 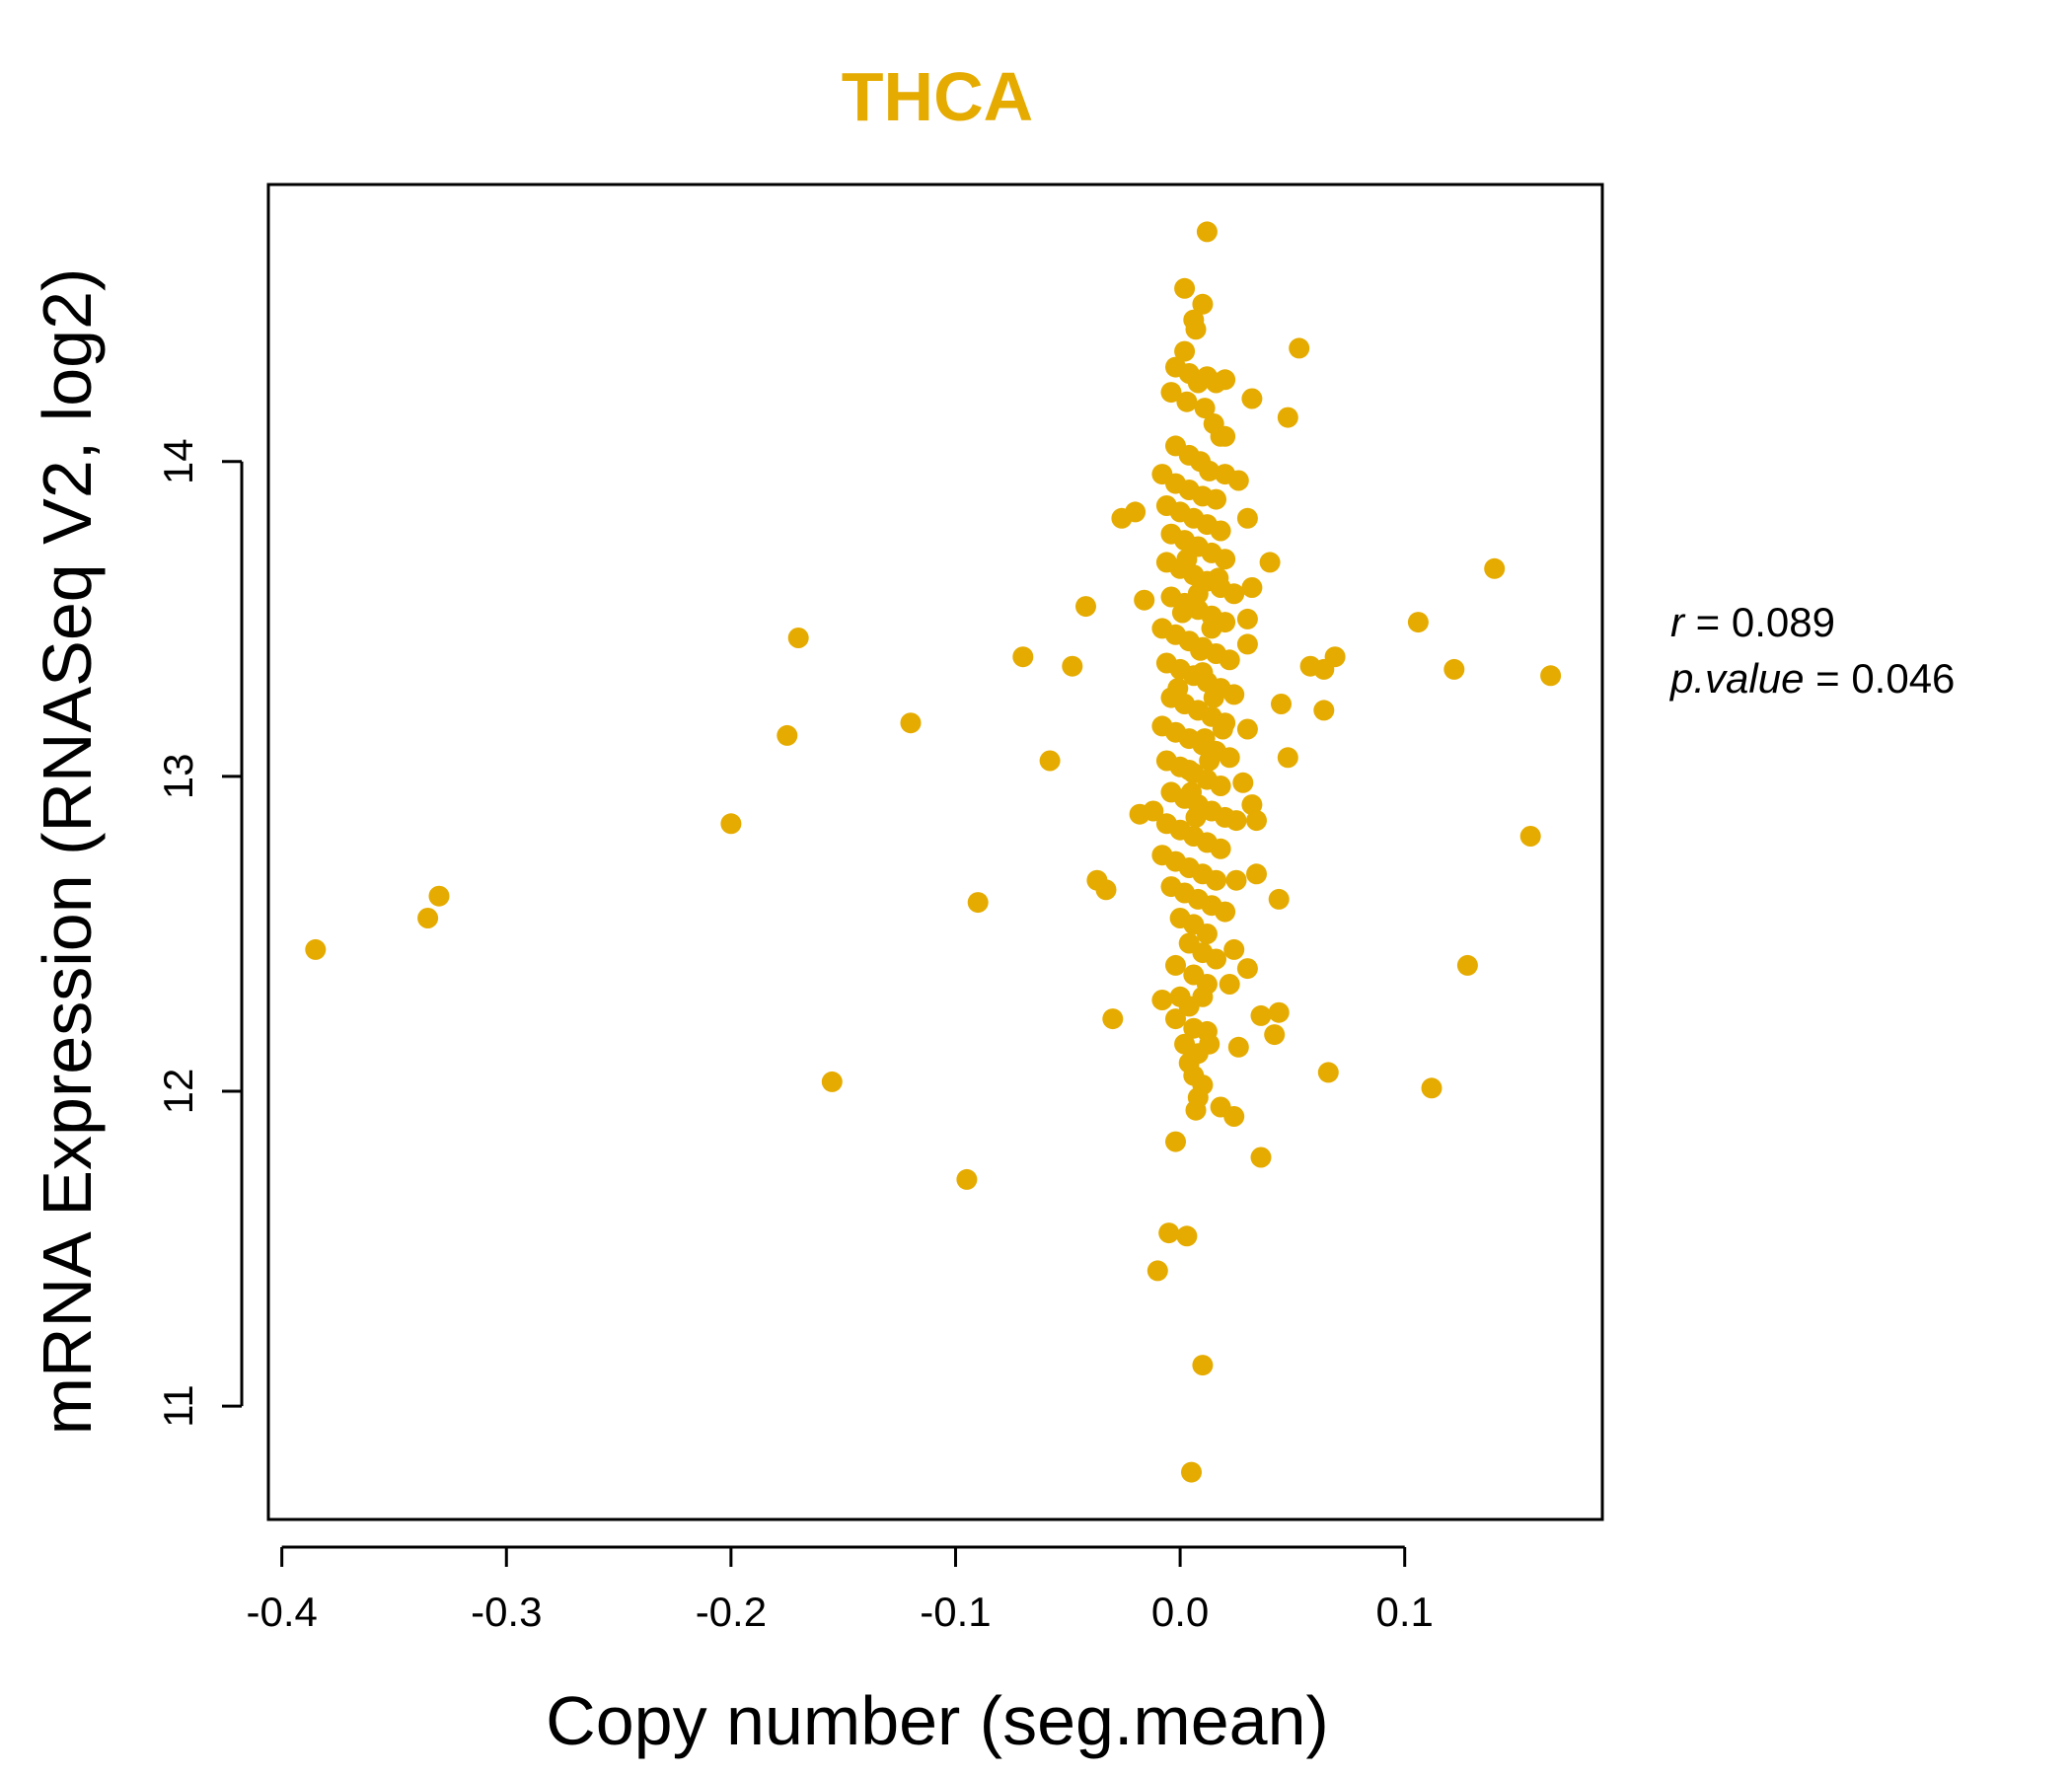 I want to click on p-equals: =, so click(x=1833, y=679).